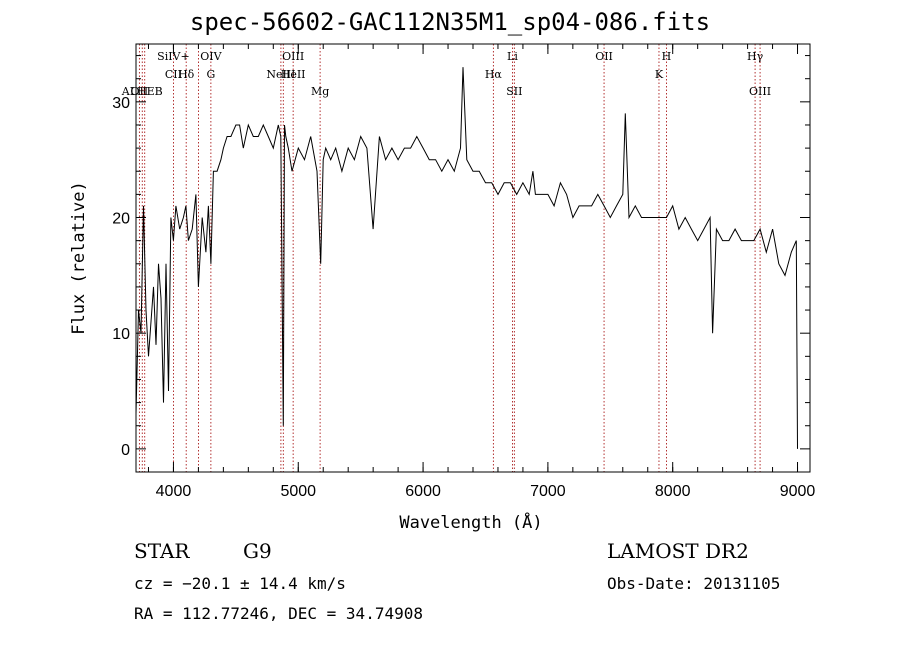 The width and height of the screenshot is (900, 649). What do you see at coordinates (210, 74) in the screenshot?
I see `spectral-line-label: G` at bounding box center [210, 74].